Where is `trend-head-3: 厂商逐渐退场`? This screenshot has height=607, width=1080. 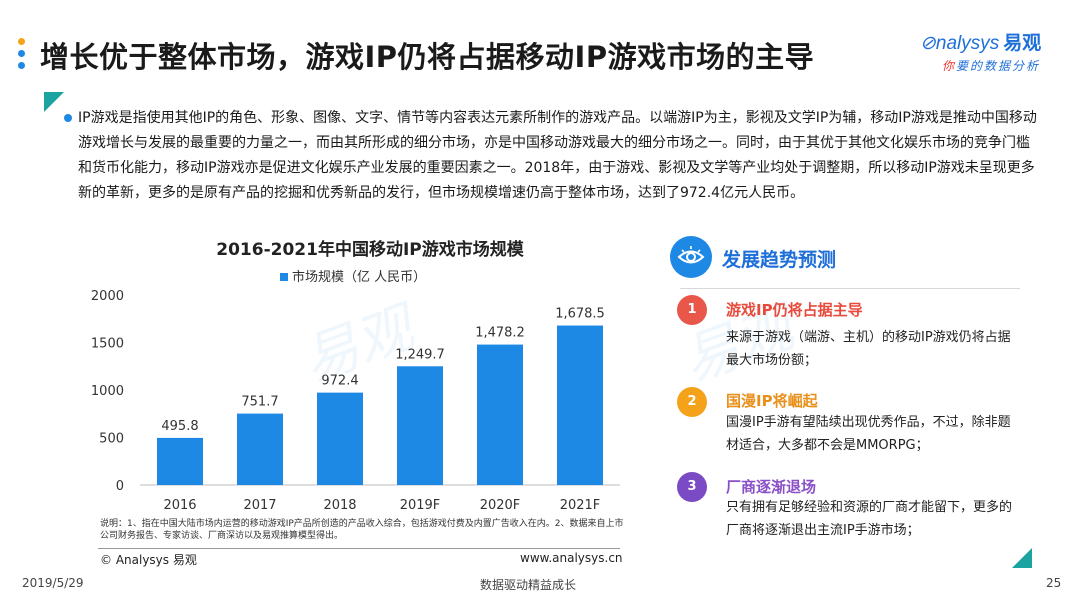
trend-head-3: 厂商逐渐退场 is located at coordinates (771, 487).